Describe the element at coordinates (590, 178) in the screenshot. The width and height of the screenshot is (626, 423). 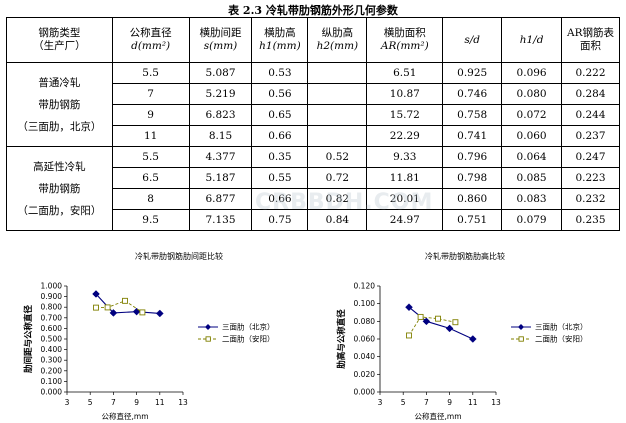
I see `table-cell: 0.223` at that location.